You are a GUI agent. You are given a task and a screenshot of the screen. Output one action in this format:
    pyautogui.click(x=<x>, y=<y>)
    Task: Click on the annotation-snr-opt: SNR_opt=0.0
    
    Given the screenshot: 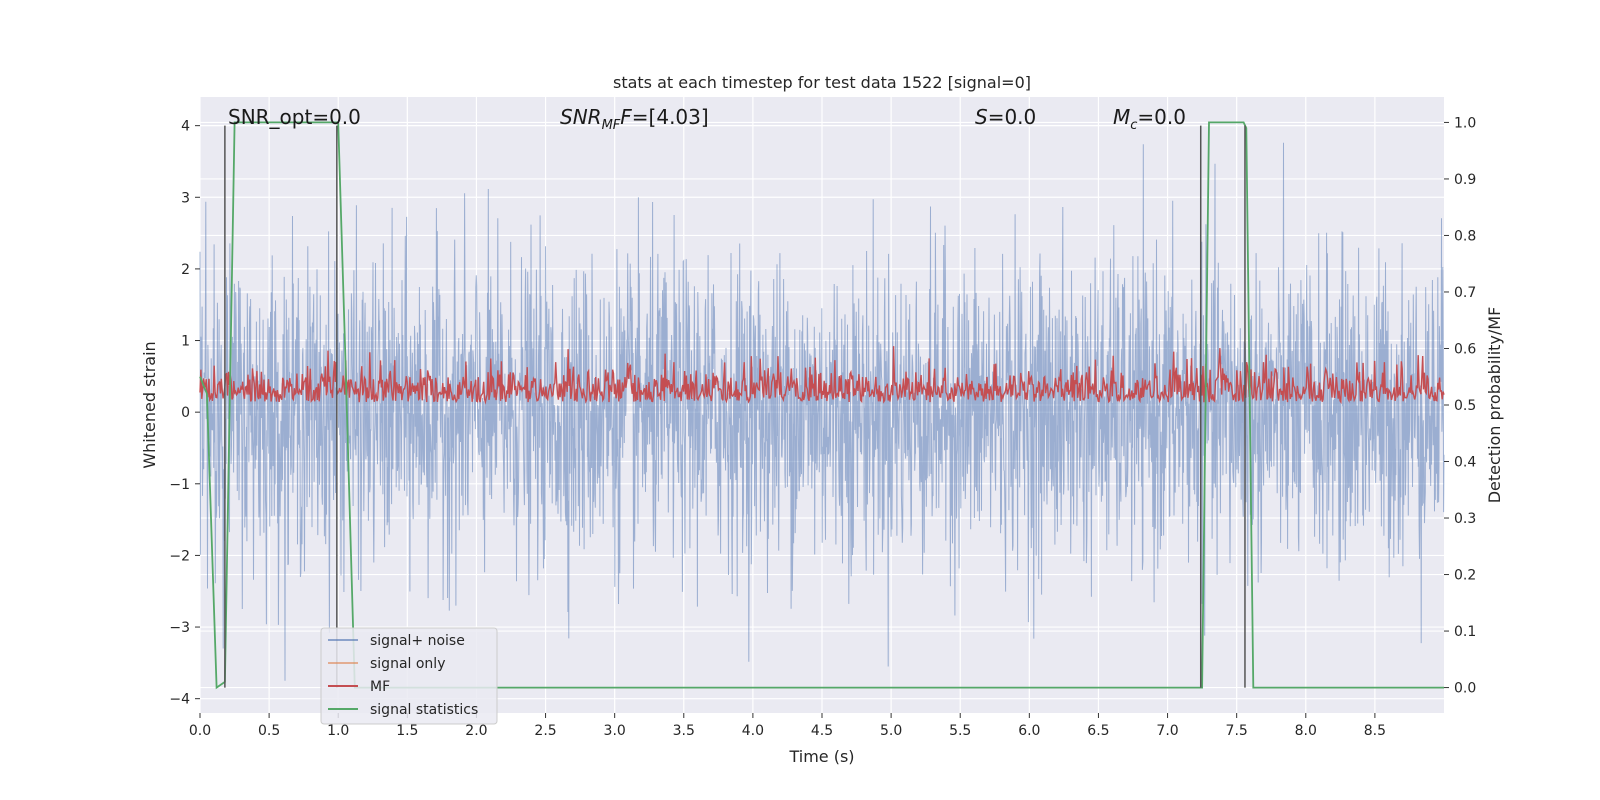 What is the action you would take?
    pyautogui.click(x=294, y=117)
    